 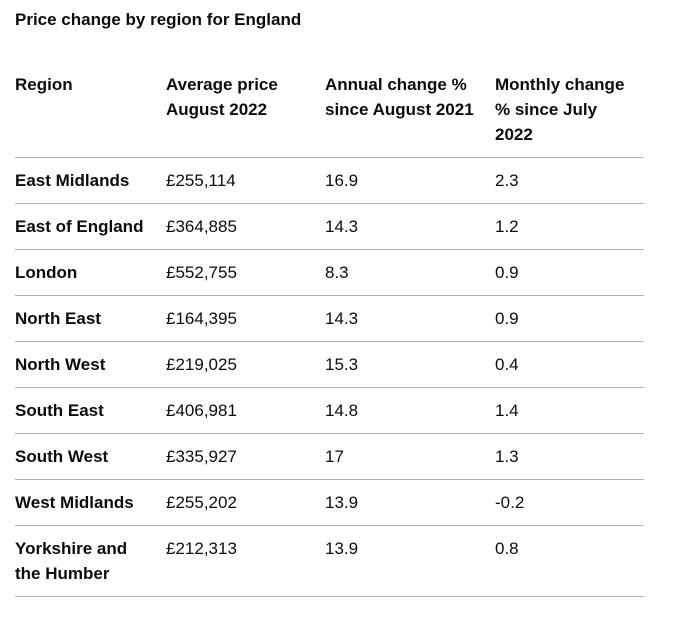 What do you see at coordinates (90, 226) in the screenshot?
I see `region-cell: East of England` at bounding box center [90, 226].